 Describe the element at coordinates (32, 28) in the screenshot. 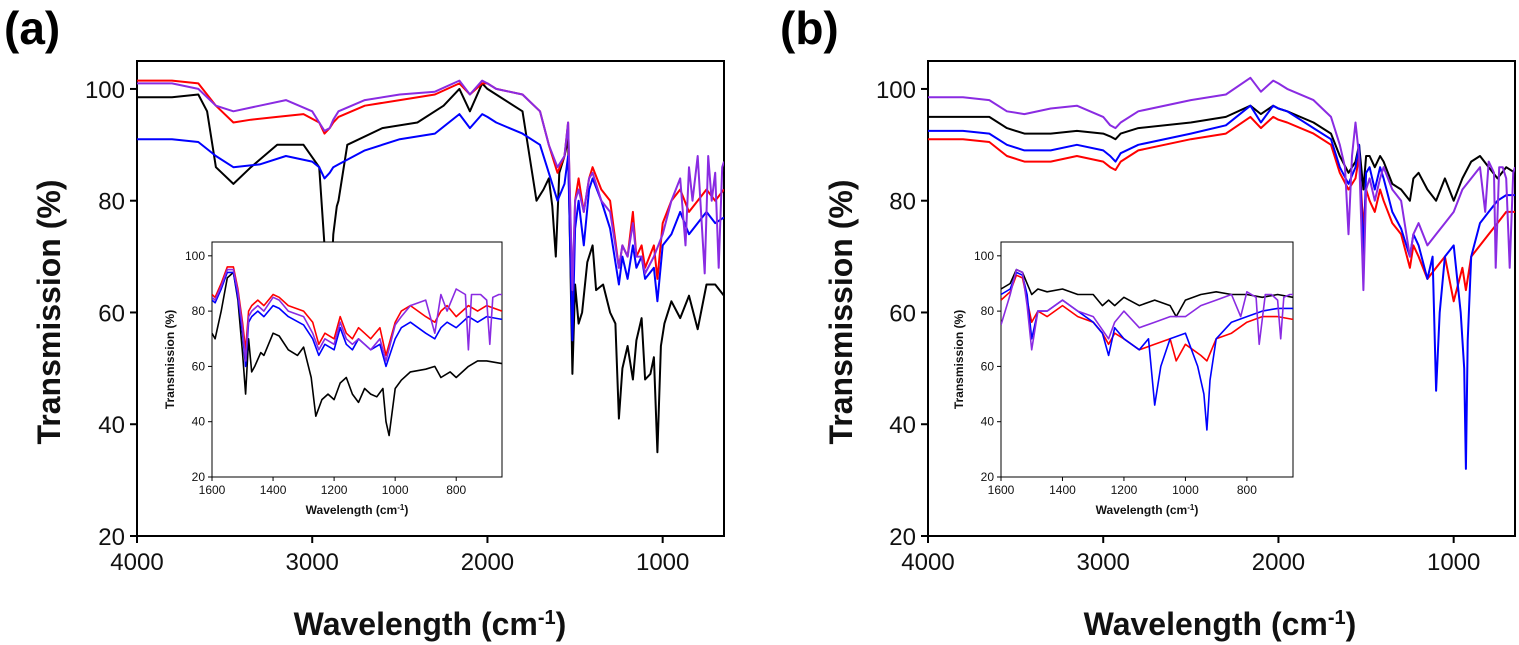

I see `panel-label: (a)` at that location.